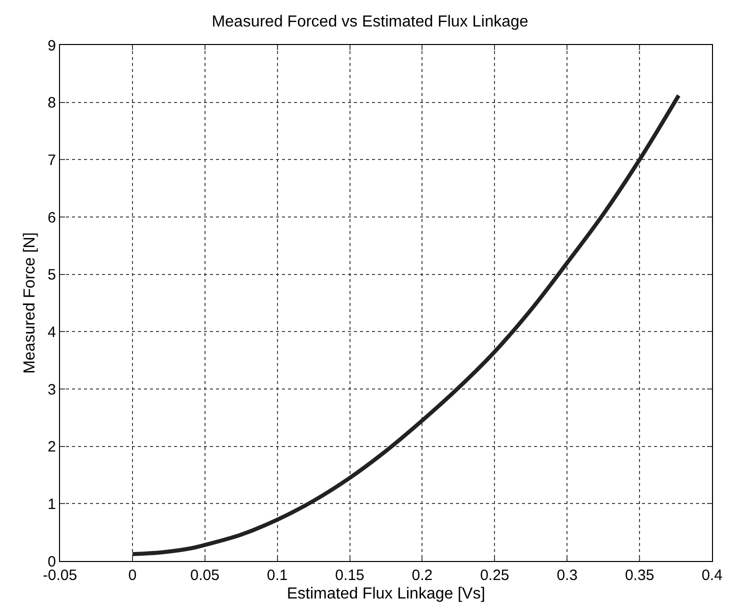 The width and height of the screenshot is (740, 611). What do you see at coordinates (52, 45) in the screenshot?
I see `y-tick-label: 9` at bounding box center [52, 45].